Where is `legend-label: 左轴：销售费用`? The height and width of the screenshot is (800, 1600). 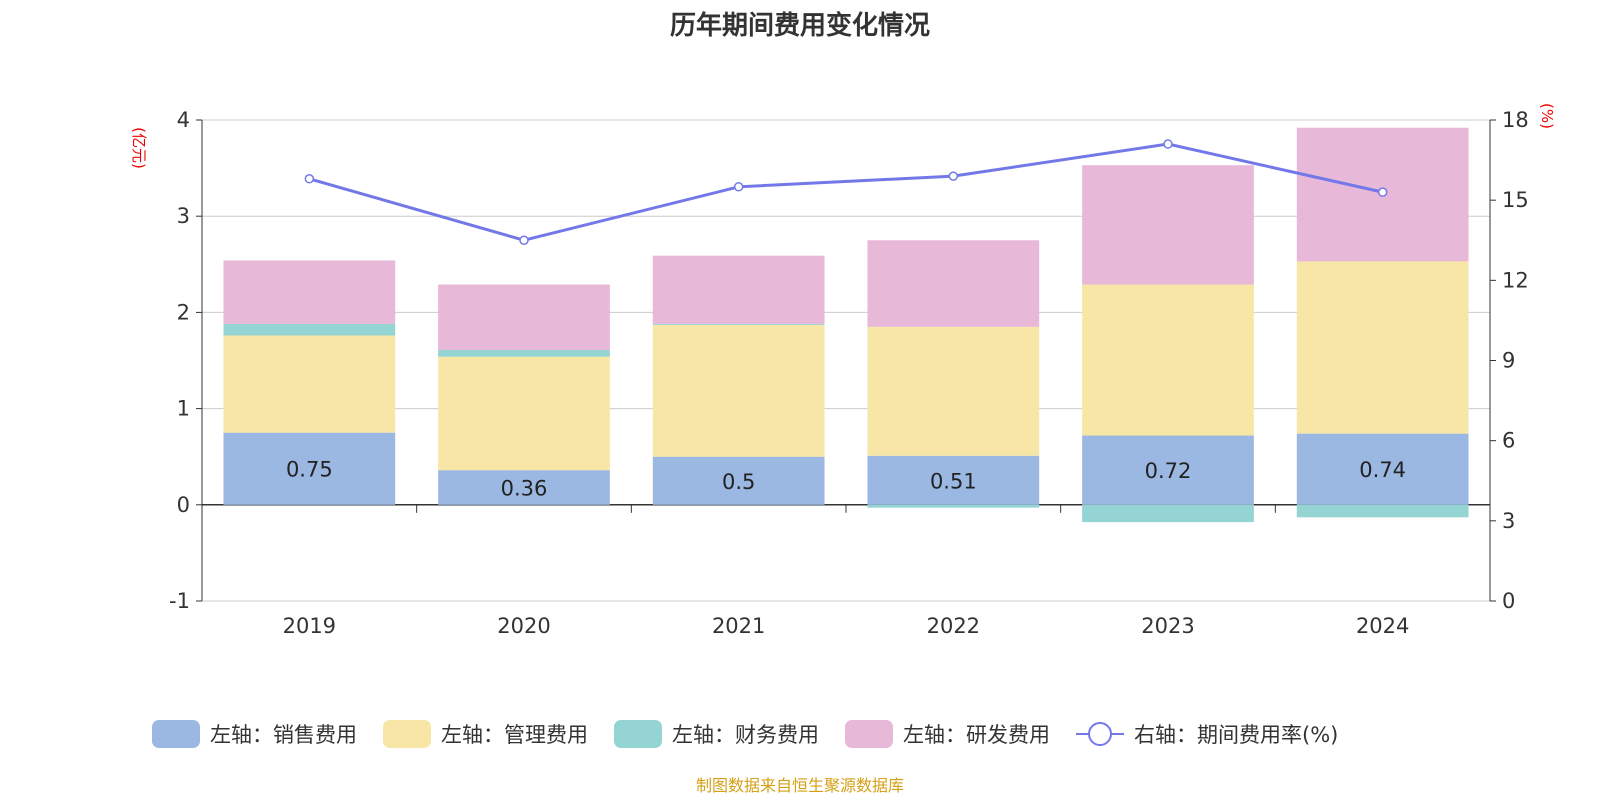 legend-label: 左轴：销售费用 is located at coordinates (283, 735).